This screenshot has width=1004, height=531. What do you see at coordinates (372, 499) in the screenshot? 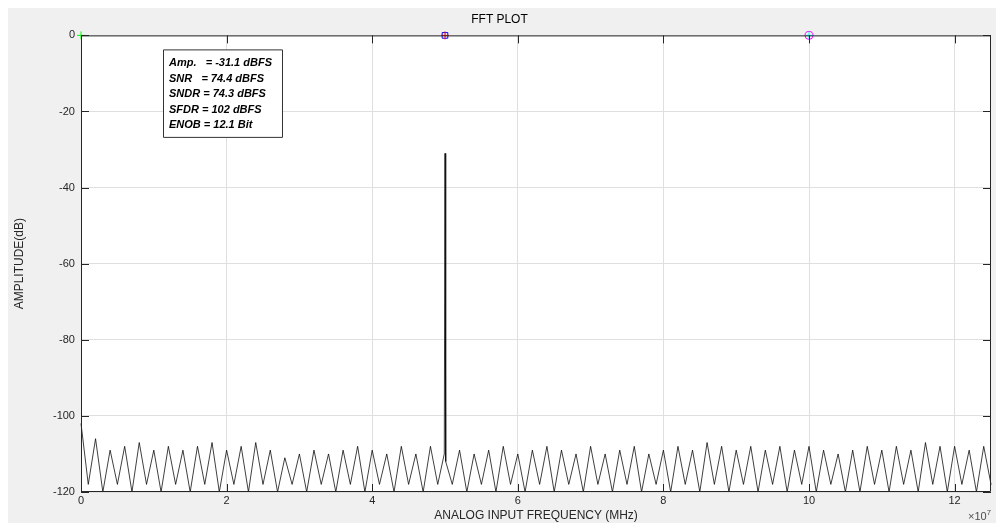
I see `x-tick-label: 4` at bounding box center [372, 499].